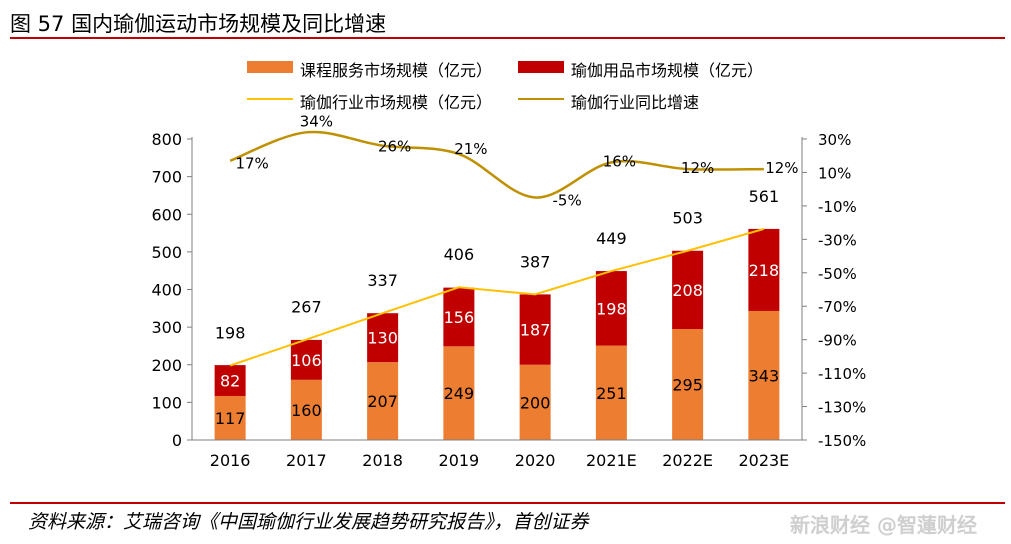 This screenshot has height=544, width=1011. I want to click on bar-course-2023E, so click(764, 375).